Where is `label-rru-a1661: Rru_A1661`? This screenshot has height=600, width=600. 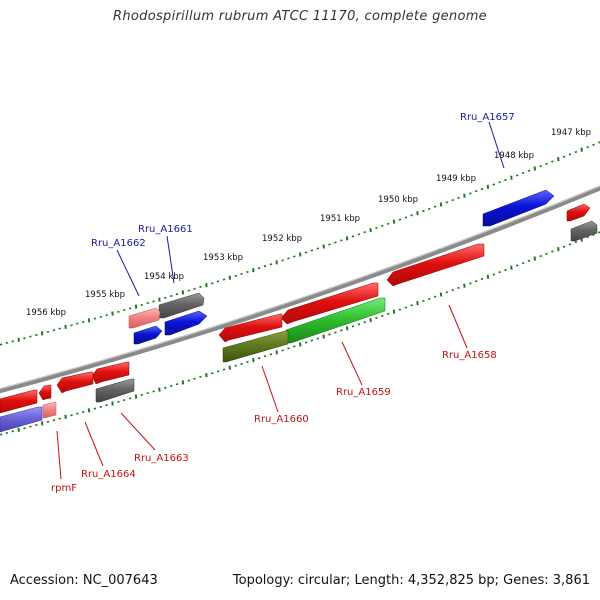 label-rru-a1661: Rru_A1661 is located at coordinates (165, 229).